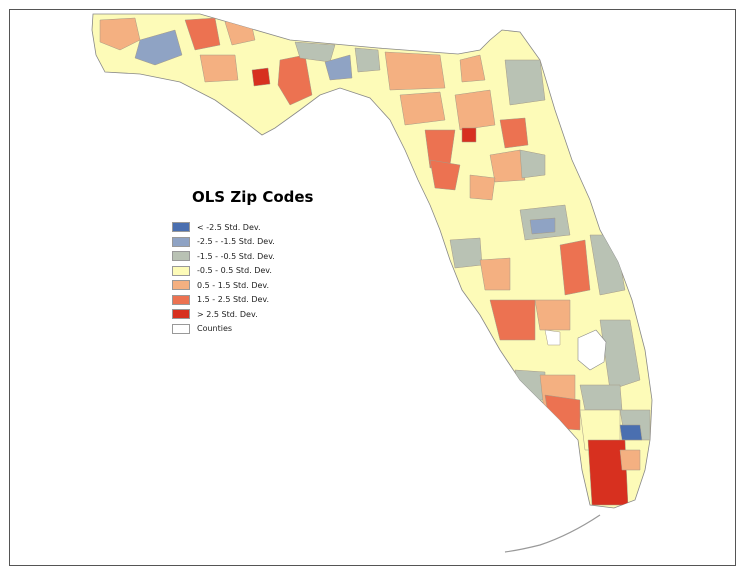 This screenshot has height=576, width=745. What do you see at coordinates (236, 242) in the screenshot?
I see `legend-label: -2.5 - -1.5 Std. Dev.` at bounding box center [236, 242].